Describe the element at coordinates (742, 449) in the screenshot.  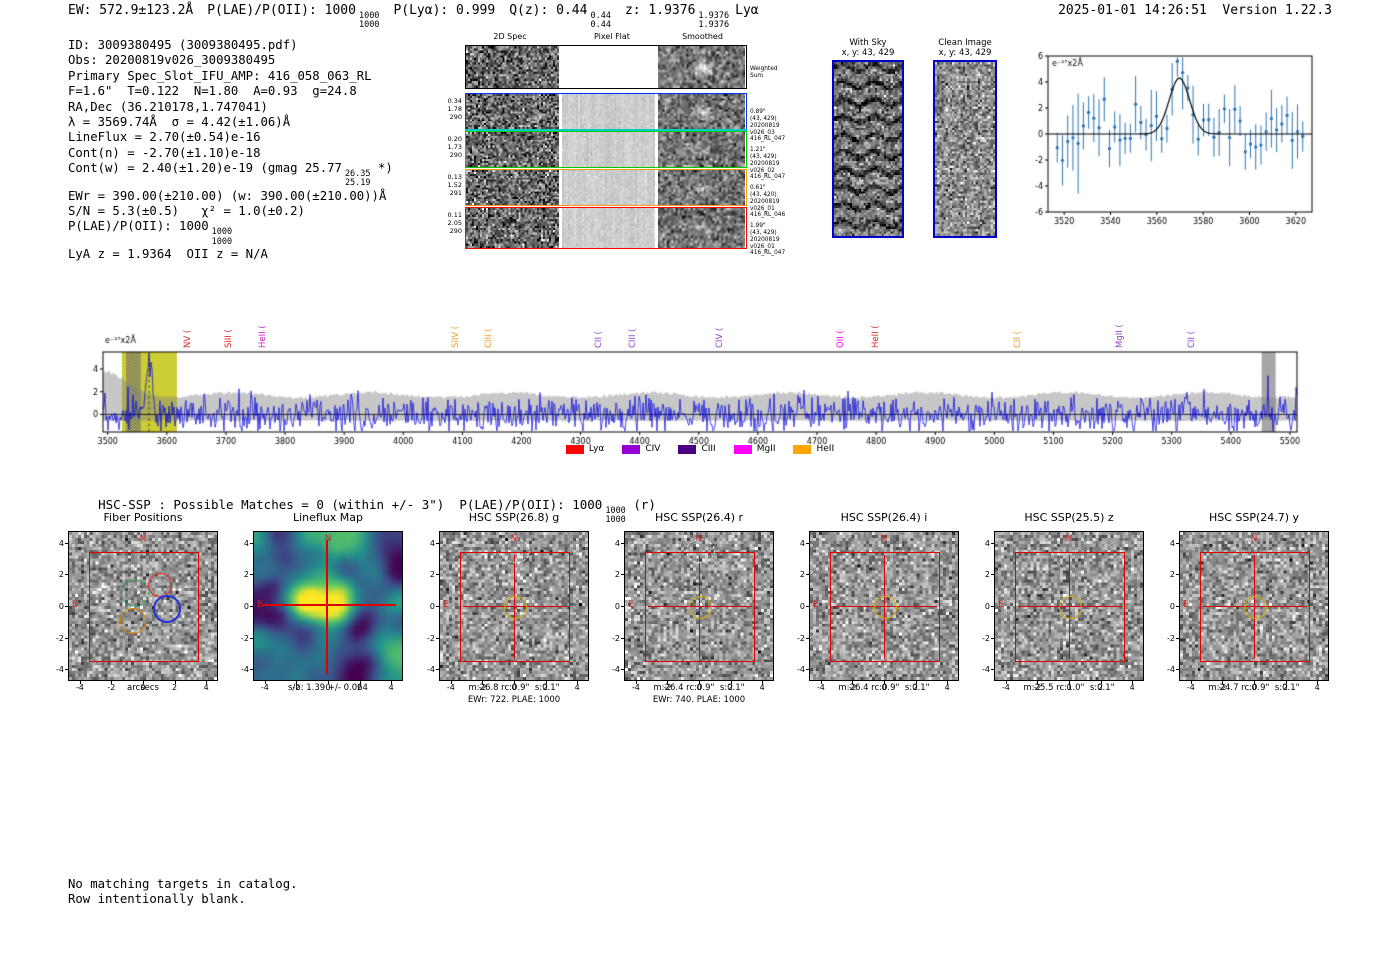
I see `legend-swatch-mgii` at that location.